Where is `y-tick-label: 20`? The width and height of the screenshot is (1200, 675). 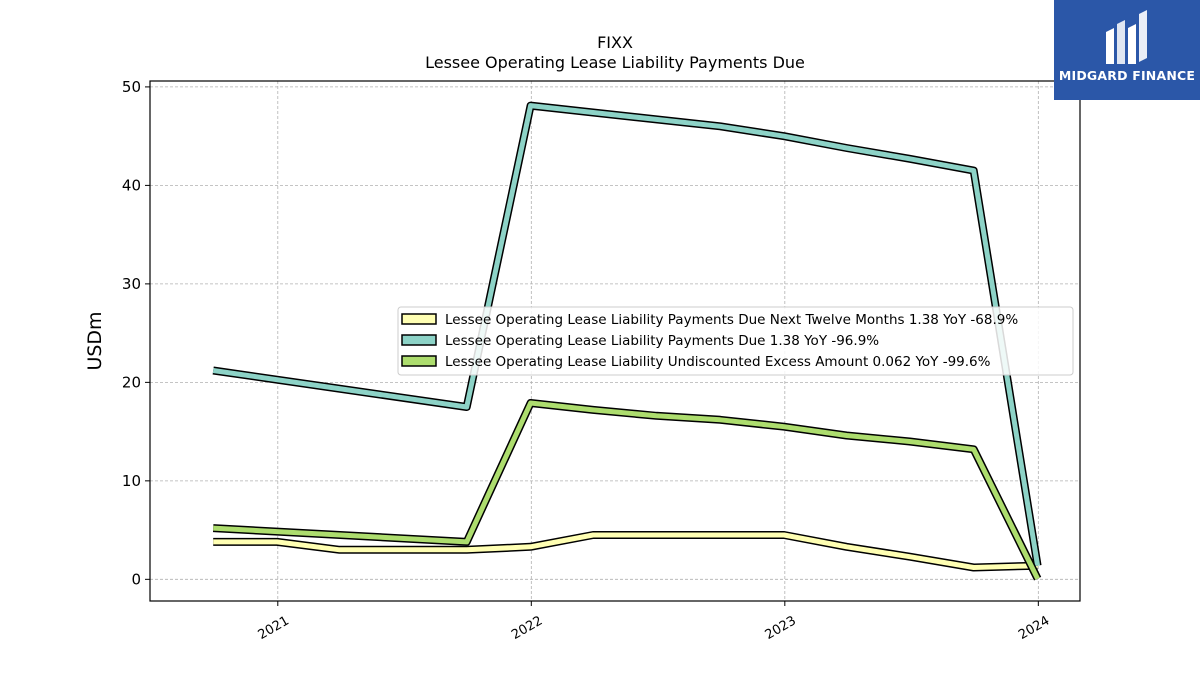 y-tick-label: 20 is located at coordinates (131, 382).